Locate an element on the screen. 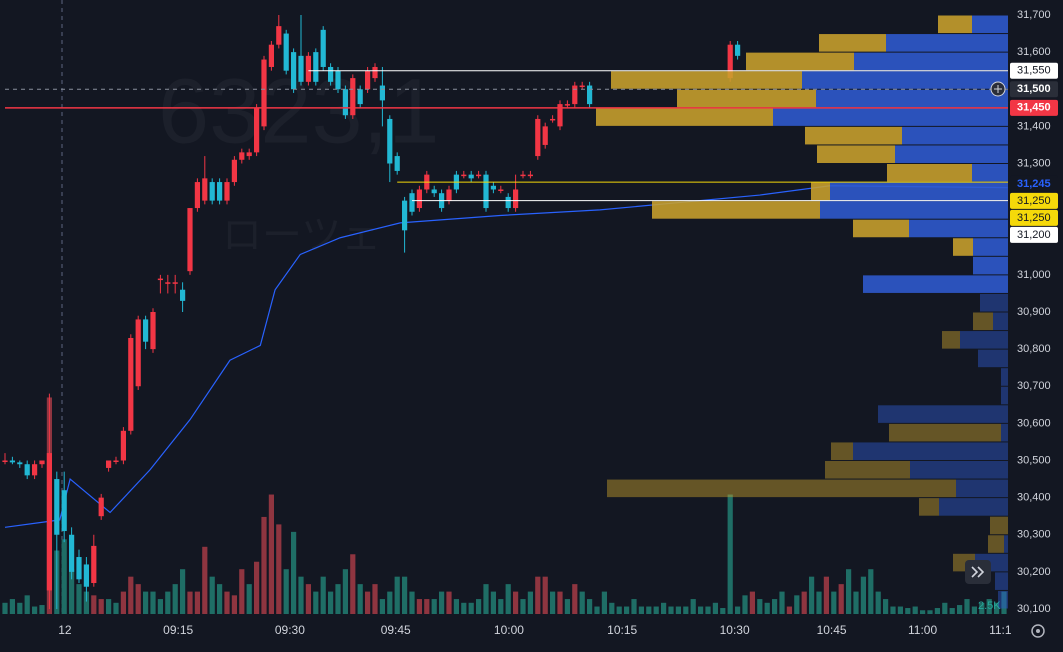 Image resolution: width=1063 pixels, height=652 pixels. time-axis is located at coordinates (531, 633).